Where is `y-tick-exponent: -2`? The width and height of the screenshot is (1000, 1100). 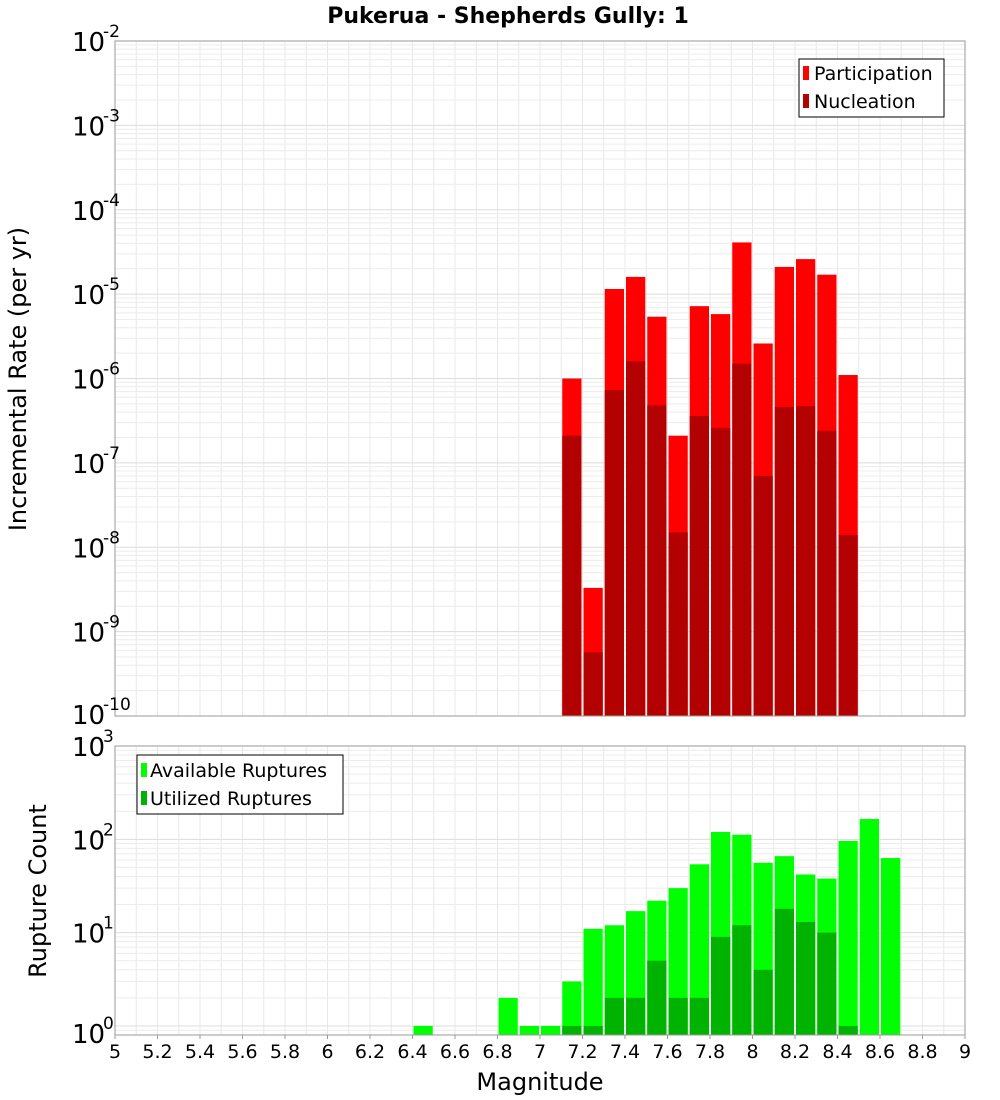 y-tick-exponent: -2 is located at coordinates (111, 32).